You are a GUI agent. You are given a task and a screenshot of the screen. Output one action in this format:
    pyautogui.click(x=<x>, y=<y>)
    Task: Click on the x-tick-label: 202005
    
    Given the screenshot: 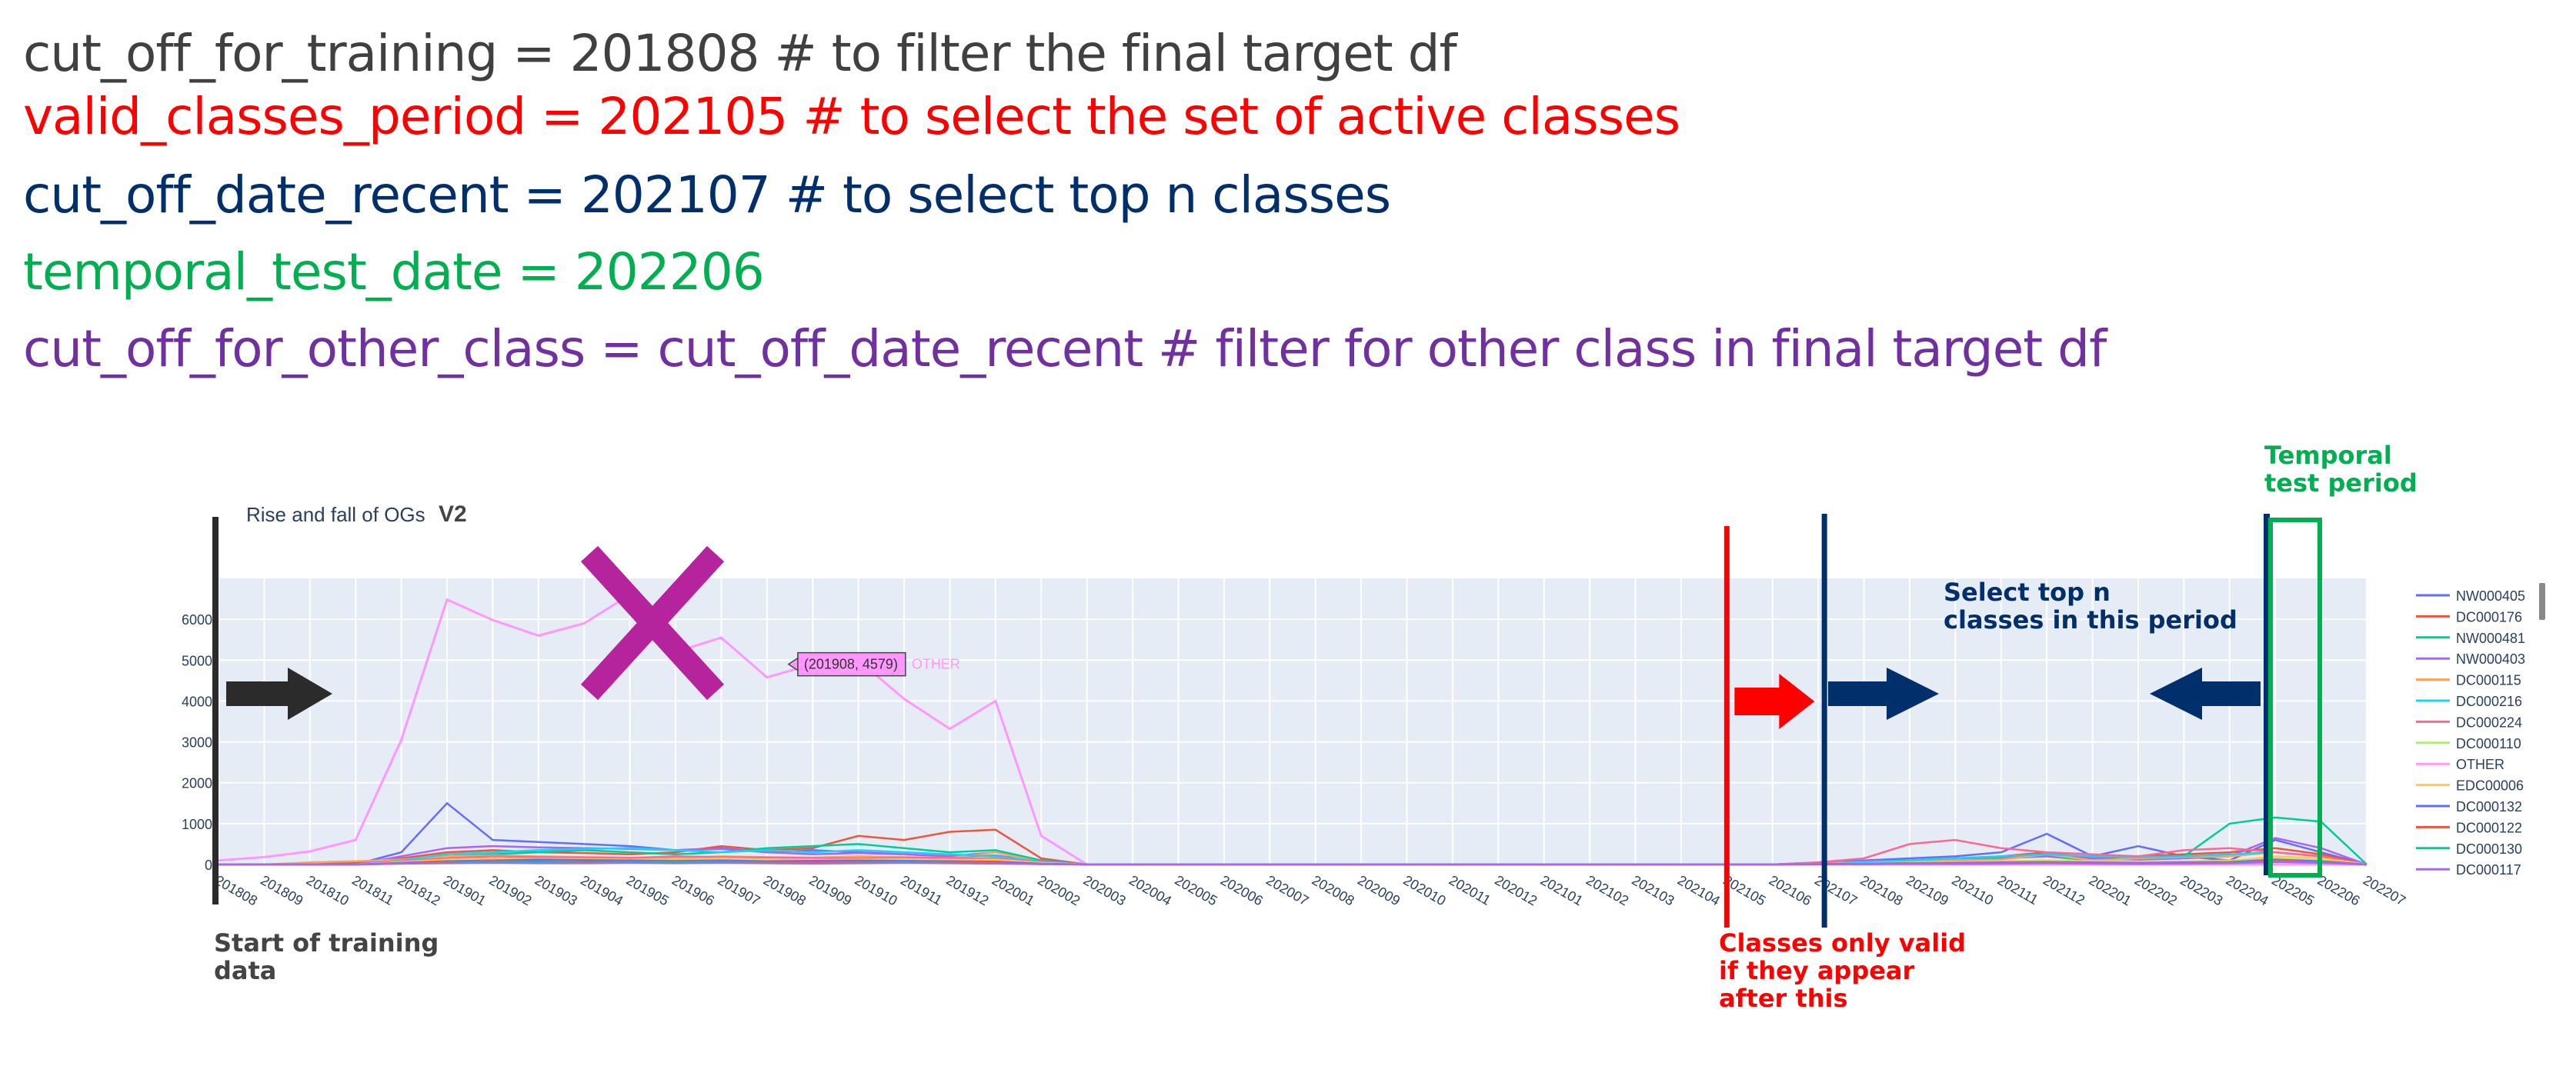 What is the action you would take?
    pyautogui.click(x=1196, y=890)
    